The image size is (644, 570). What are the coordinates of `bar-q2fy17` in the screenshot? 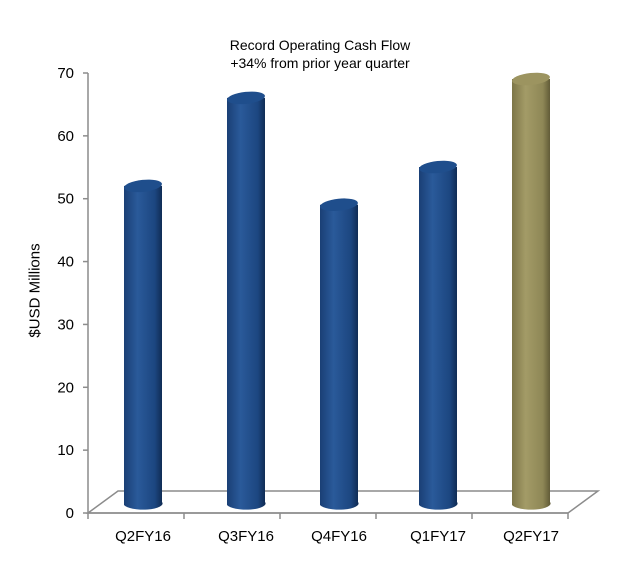 It's located at (531, 291).